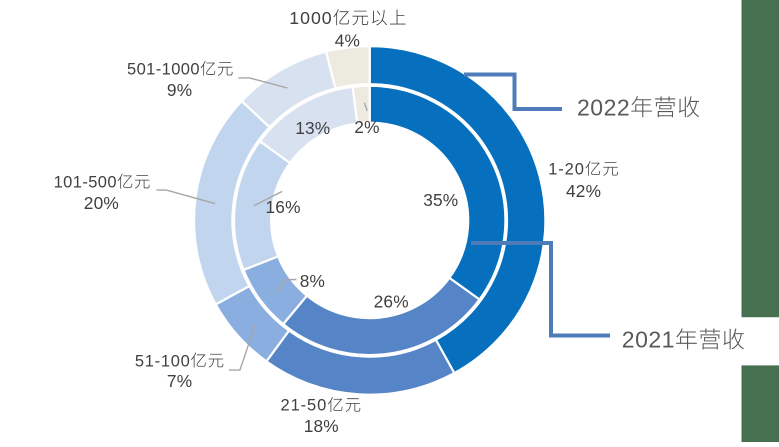  Describe the element at coordinates (321, 426) in the screenshot. I see `svg-text: 18%` at that location.